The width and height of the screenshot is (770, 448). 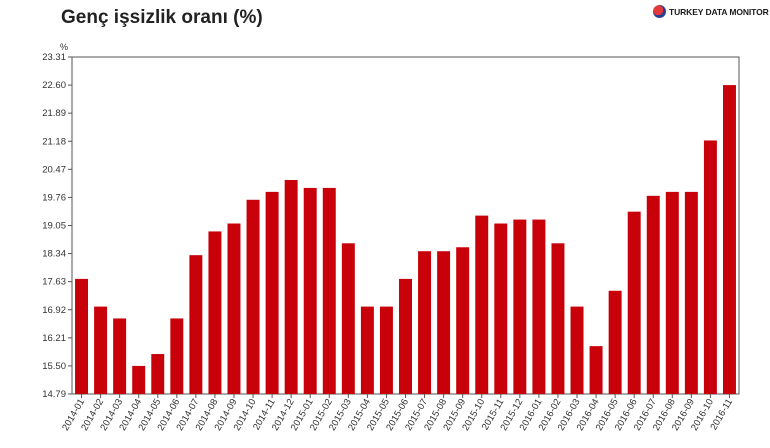 I want to click on y-tick-label: 15.50, so click(x=54, y=366).